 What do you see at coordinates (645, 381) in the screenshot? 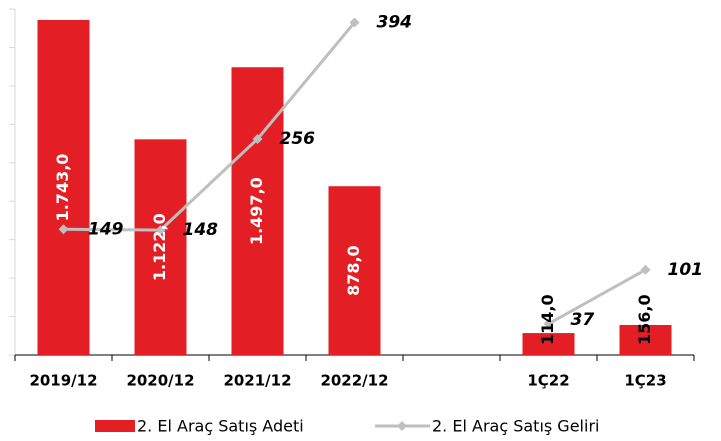
I see `x-tick-label: 1Ç23` at bounding box center [645, 381].